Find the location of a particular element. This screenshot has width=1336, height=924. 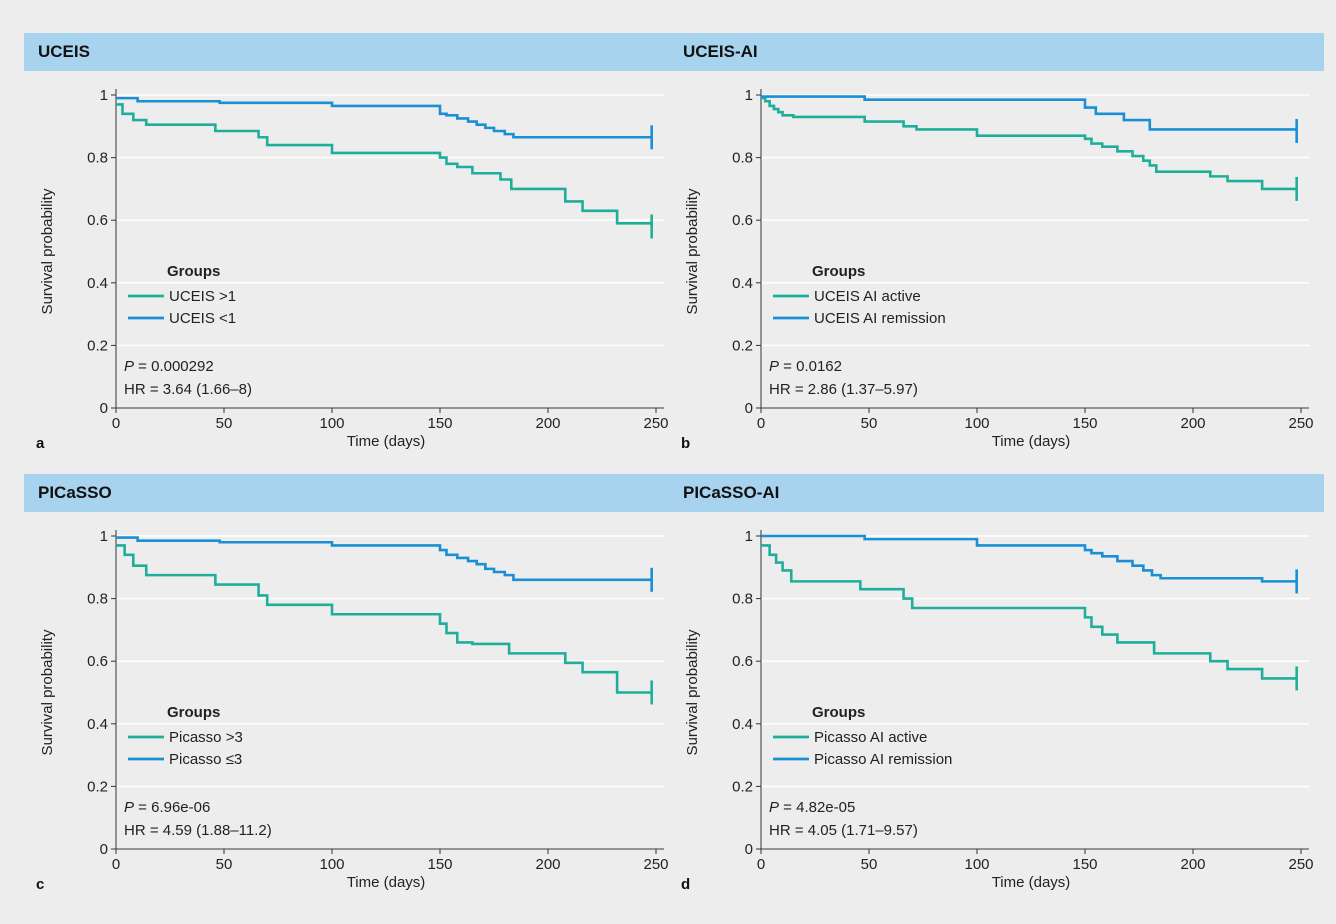

panel-header: PICaSSO-AI is located at coordinates (996, 493).